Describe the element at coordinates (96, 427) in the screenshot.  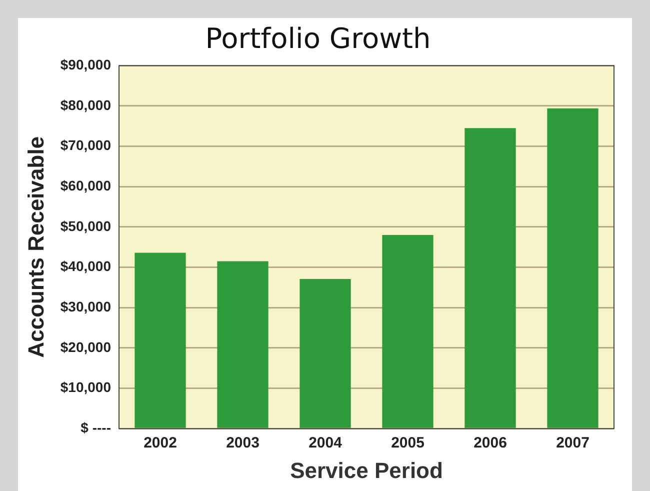
I see `y-tick-label: $ ----` at that location.